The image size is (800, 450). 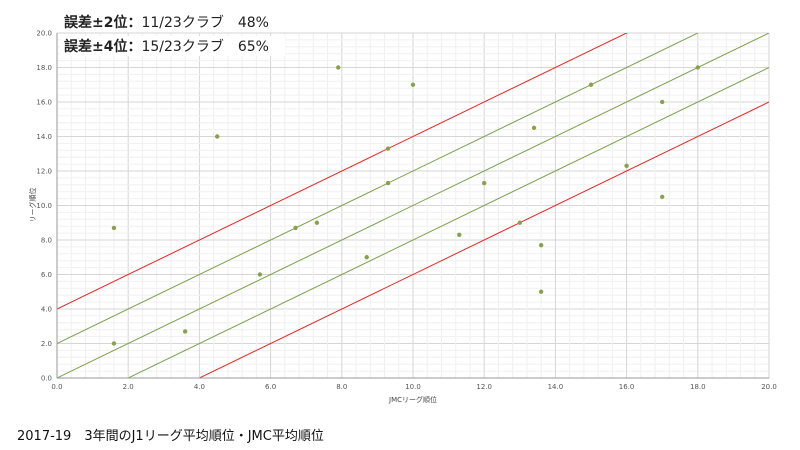 I want to click on x-tick-label: 6.0, so click(x=270, y=387).